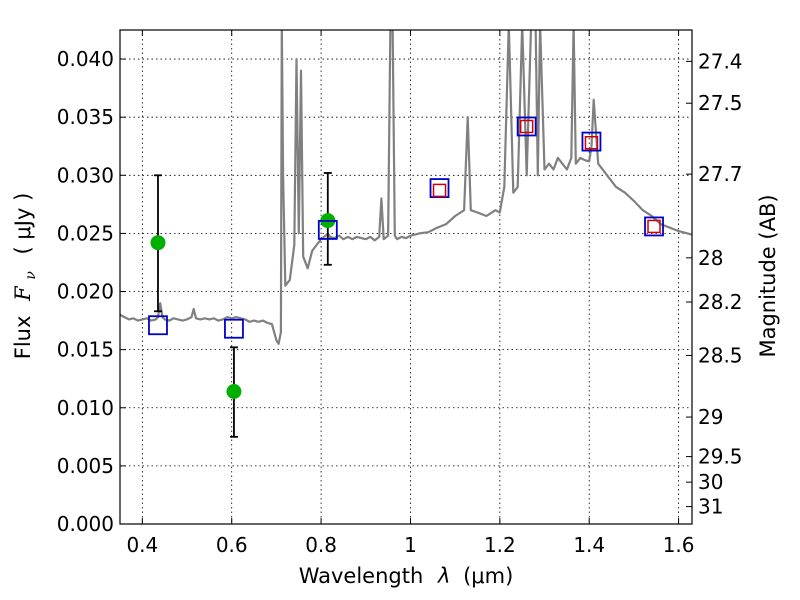 The image size is (800, 600). Describe the element at coordinates (710, 417) in the screenshot. I see `y2-tick-label: 29` at that location.